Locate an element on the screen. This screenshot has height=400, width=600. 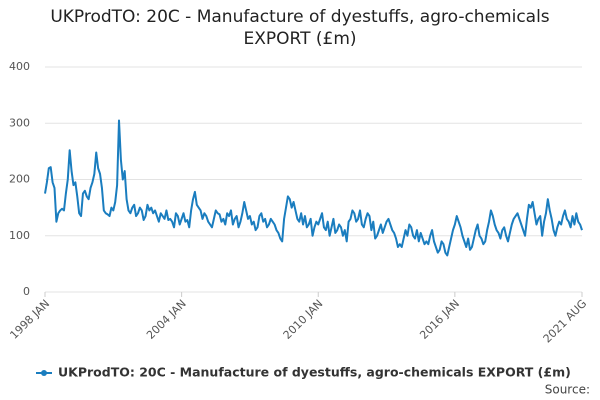
y-tick-label: 400 is located at coordinates (19, 66).